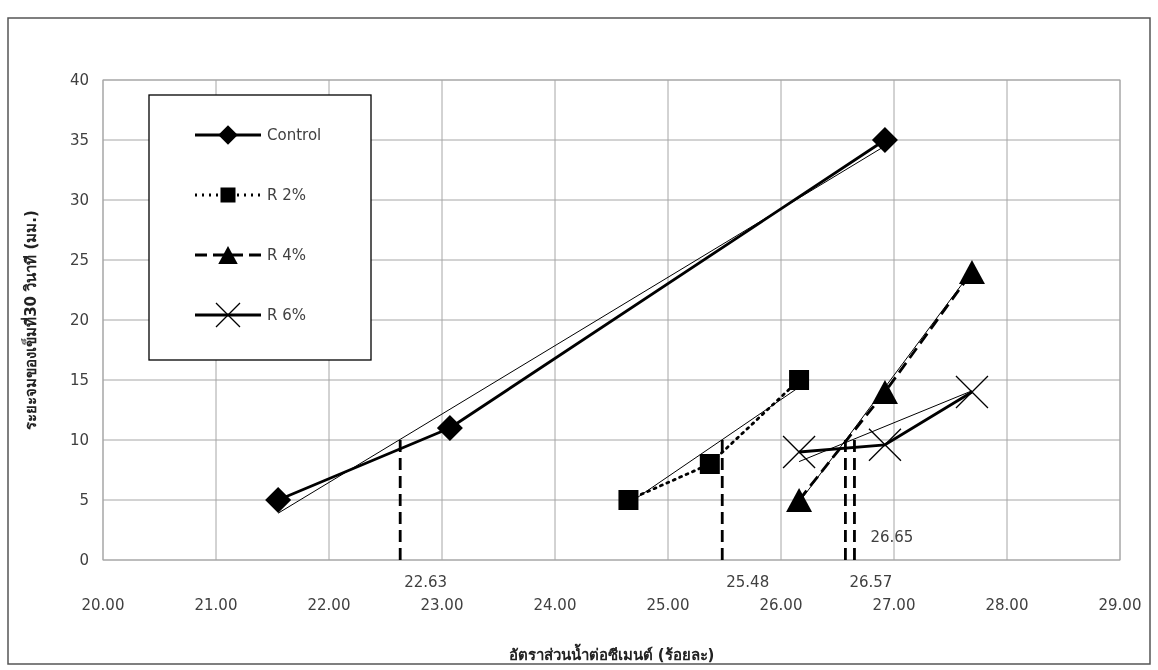  What do you see at coordinates (871, 582) in the screenshot?
I see `annotation: 26.57` at bounding box center [871, 582].